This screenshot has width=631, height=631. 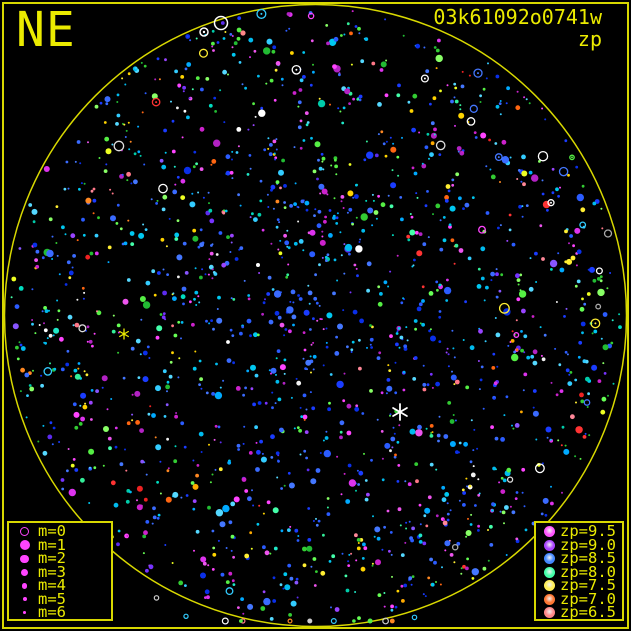 I want to click on magnitude-legend: m=0 m=1 m=2 m=3 m=4 m=5 m=6, so click(x=60, y=571).